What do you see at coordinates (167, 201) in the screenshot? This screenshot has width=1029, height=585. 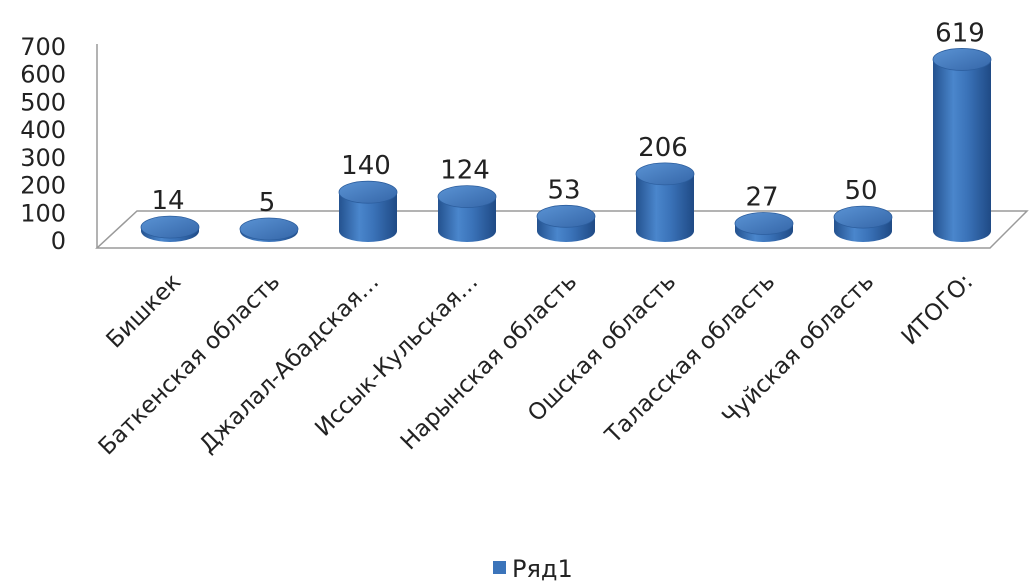 I see `data-label: 14` at bounding box center [167, 201].